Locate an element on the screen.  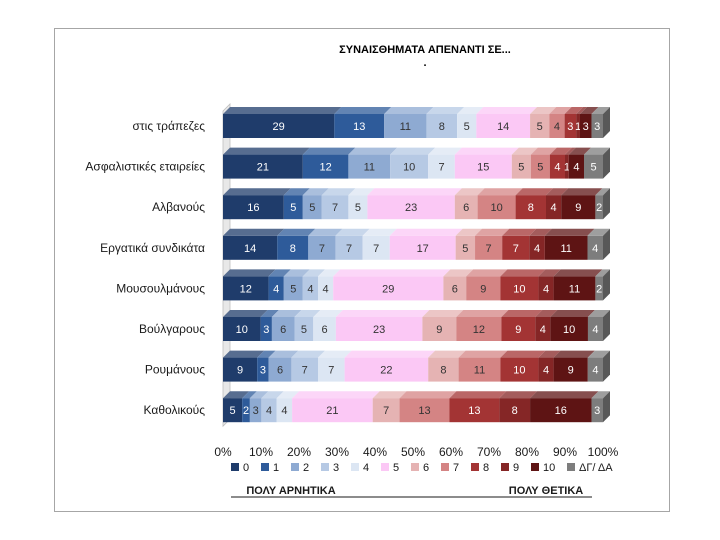
bar-data-label: 12 is located at coordinates (479, 330).